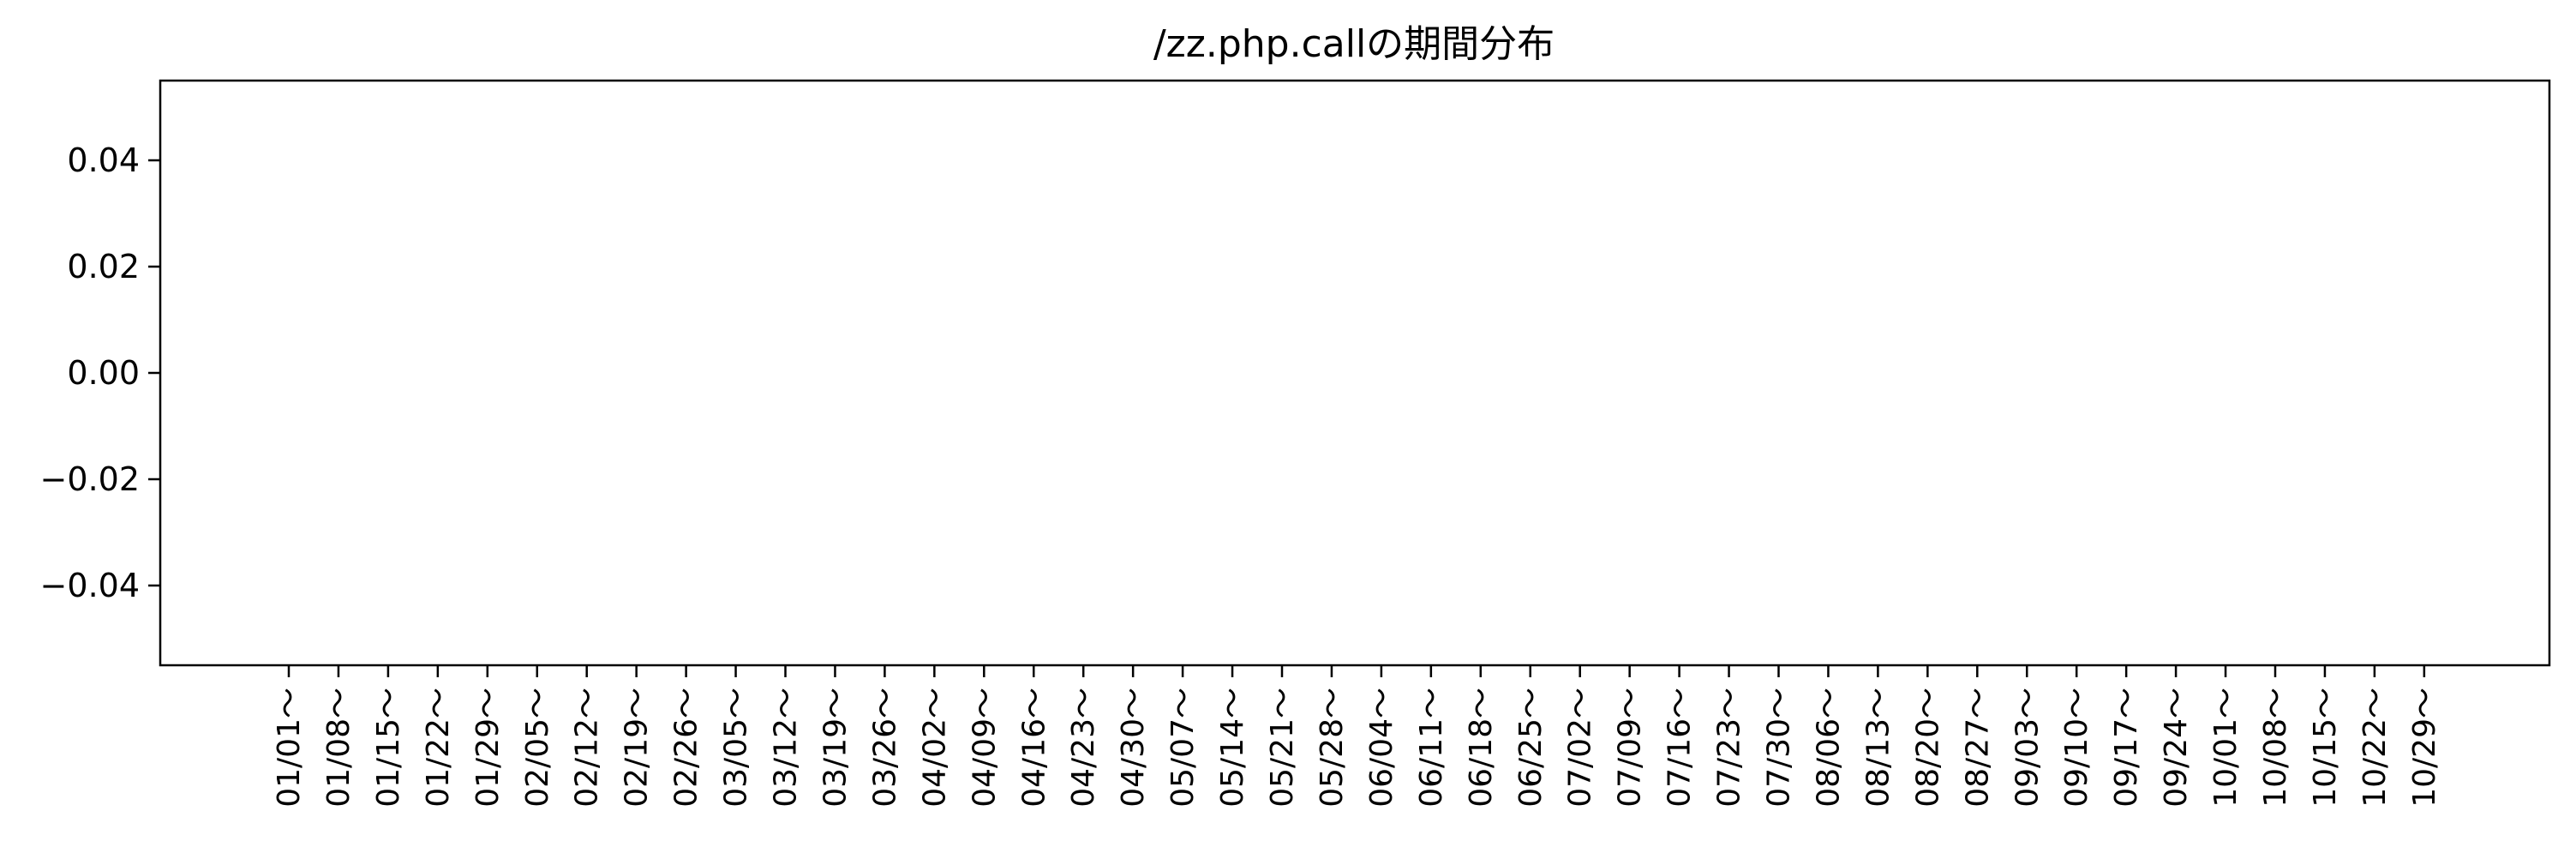  I want to click on x-tick-label: 04/16～, so click(1033, 748).